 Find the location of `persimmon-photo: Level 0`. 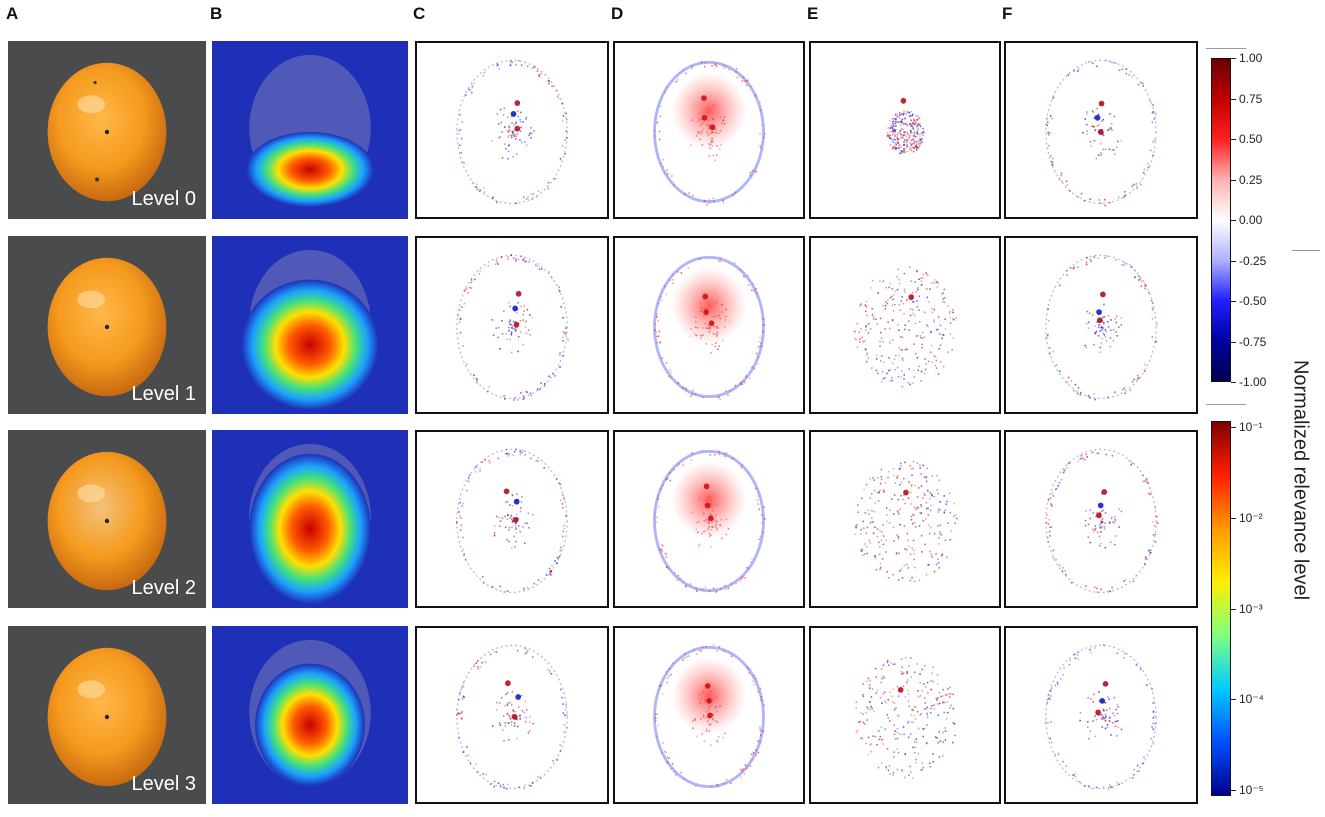

persimmon-photo: Level 0 is located at coordinates (107, 130).